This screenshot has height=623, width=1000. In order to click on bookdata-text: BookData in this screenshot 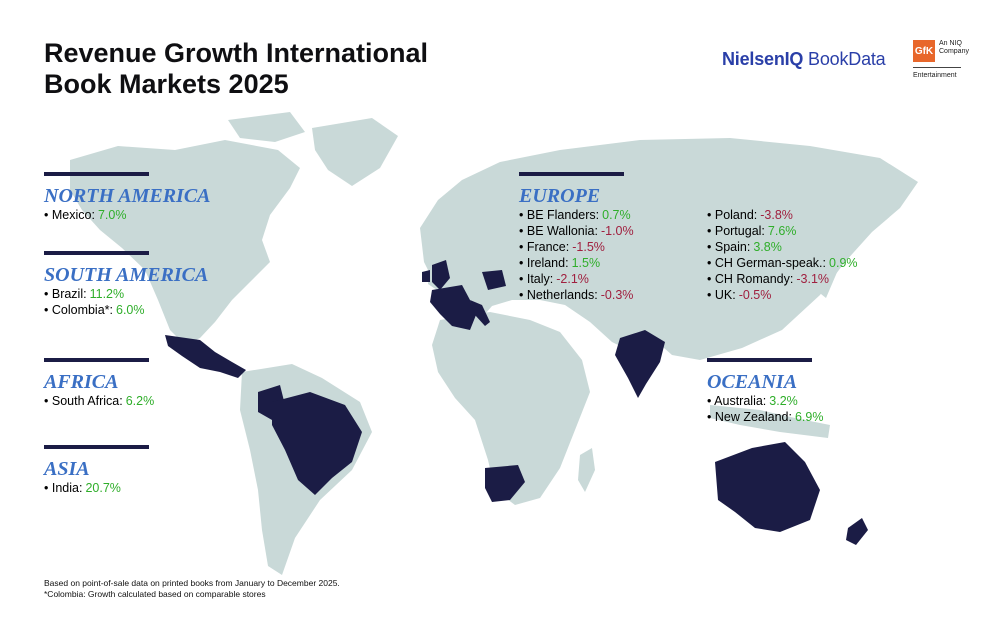, I will do `click(847, 59)`.